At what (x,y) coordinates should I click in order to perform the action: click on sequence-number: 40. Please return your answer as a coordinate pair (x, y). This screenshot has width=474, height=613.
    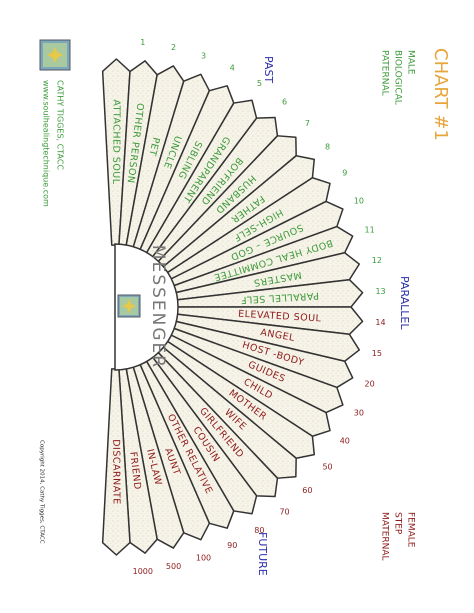
    Looking at the image, I should click on (345, 440).